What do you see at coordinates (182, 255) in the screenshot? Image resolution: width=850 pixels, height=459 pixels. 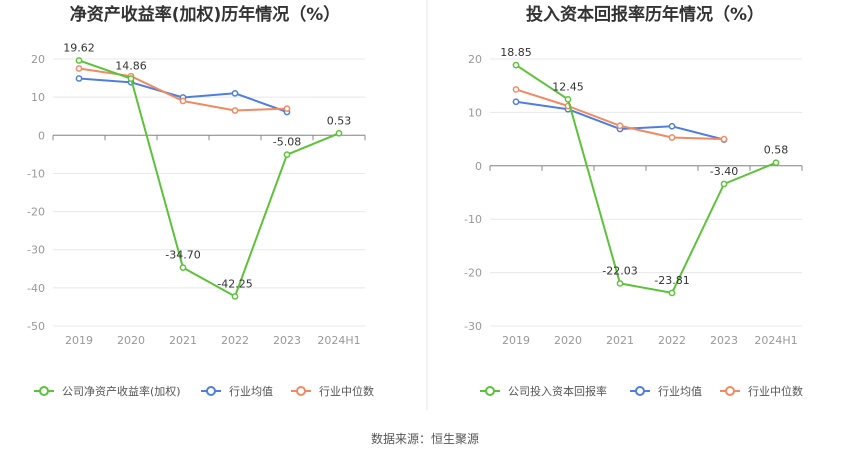 I see `data-label: -34.70` at bounding box center [182, 255].